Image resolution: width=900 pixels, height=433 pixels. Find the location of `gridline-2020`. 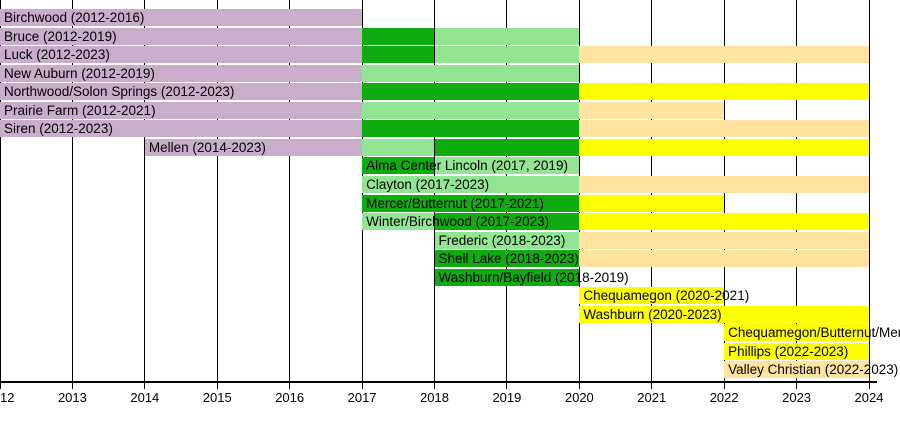

gridline-2020 is located at coordinates (579, 194).